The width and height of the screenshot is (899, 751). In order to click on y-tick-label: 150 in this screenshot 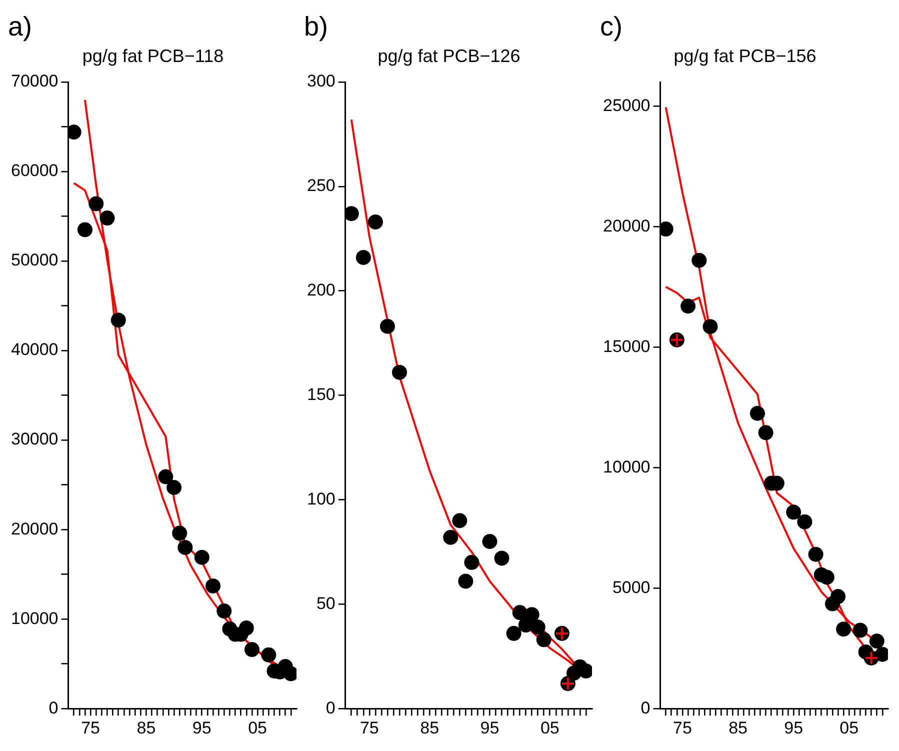, I will do `click(321, 394)`.